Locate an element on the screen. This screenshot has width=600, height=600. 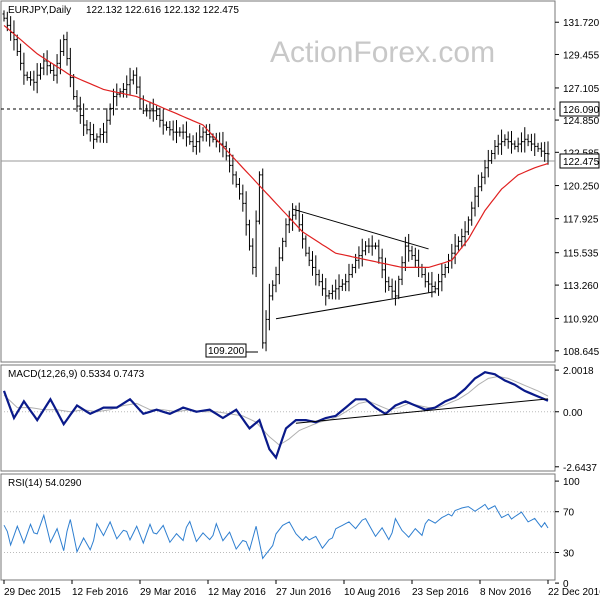
watermark: ActionForex.com is located at coordinates (382, 52).